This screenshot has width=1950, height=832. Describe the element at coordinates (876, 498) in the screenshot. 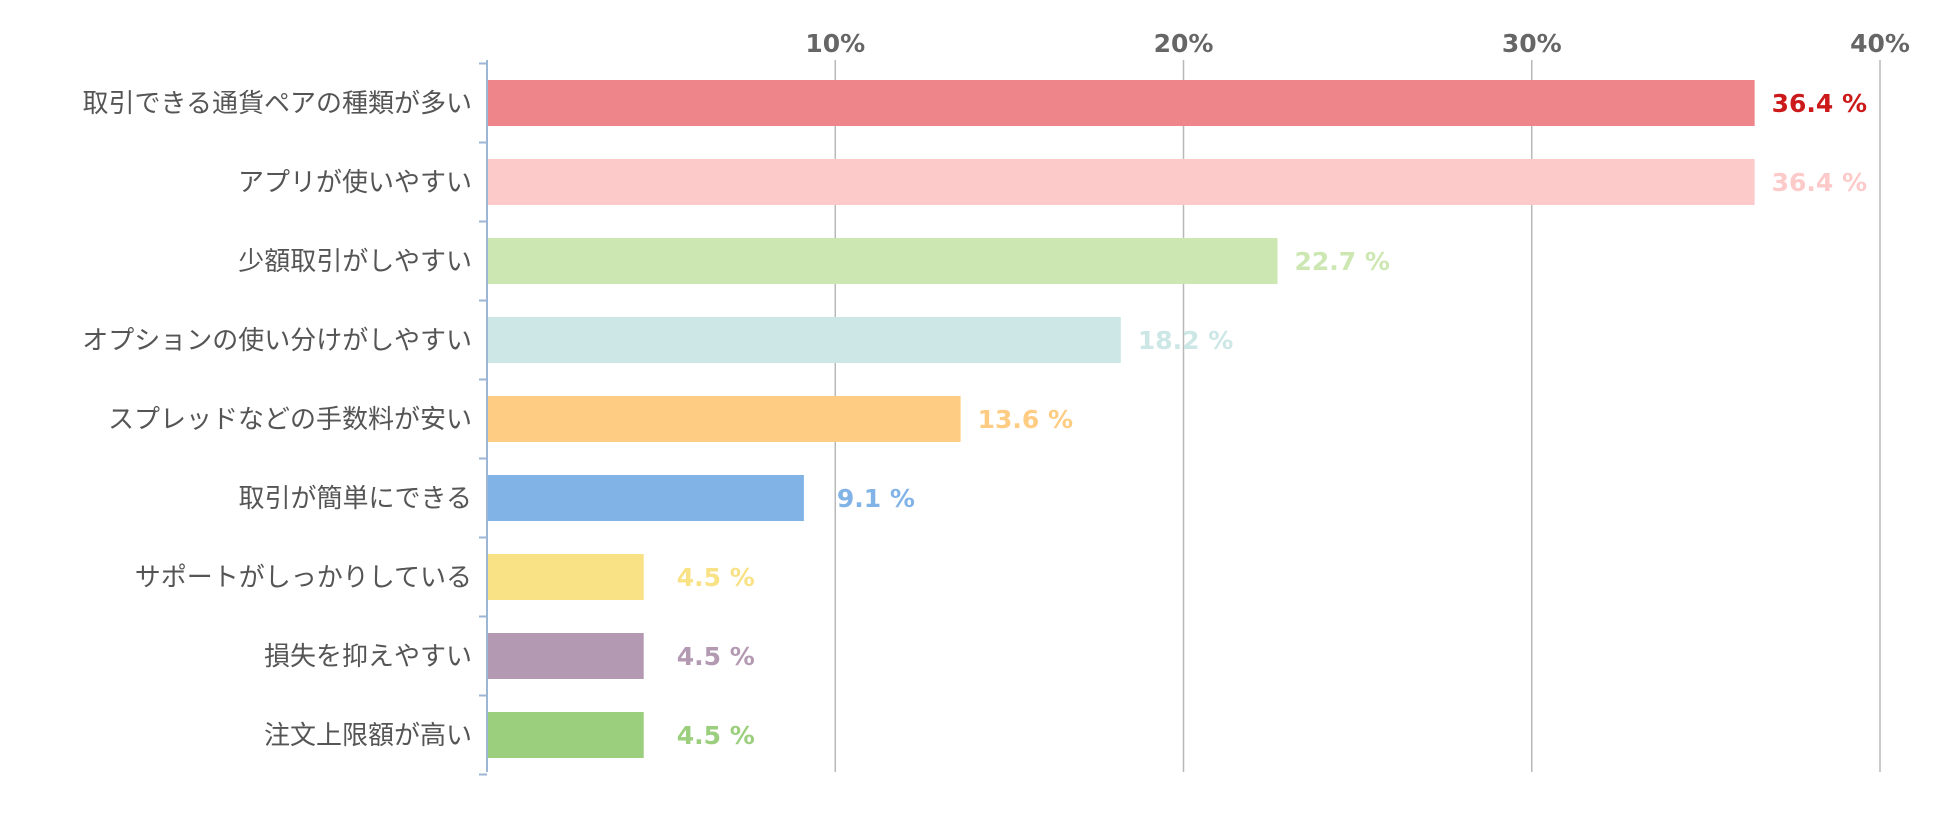

I see `value-label: 9.1 %` at that location.